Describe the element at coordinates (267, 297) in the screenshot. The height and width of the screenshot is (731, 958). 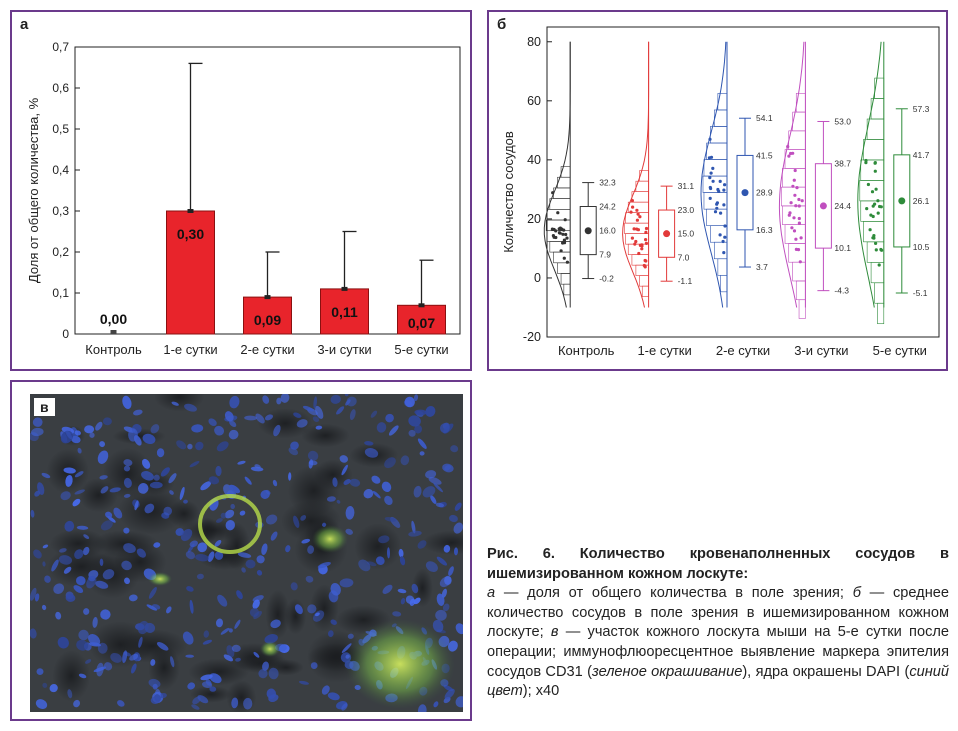
I see `mean-marker` at that location.